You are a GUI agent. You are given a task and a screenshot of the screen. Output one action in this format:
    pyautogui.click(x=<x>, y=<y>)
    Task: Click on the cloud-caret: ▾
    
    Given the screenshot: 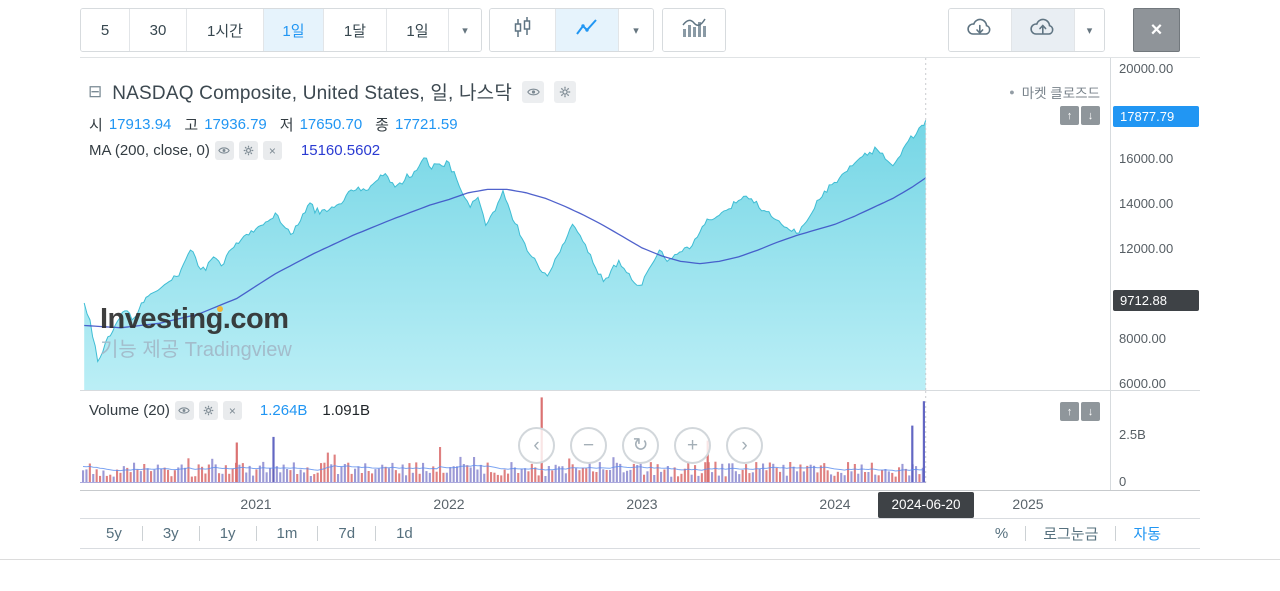 What is the action you would take?
    pyautogui.click(x=1089, y=30)
    